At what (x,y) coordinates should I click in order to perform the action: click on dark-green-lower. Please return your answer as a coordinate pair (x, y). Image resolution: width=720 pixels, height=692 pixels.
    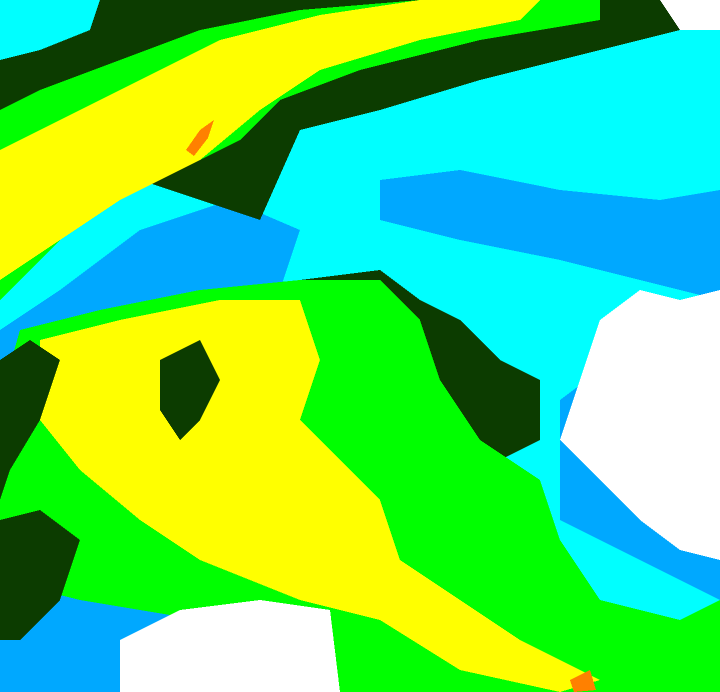
    Looking at the image, I should click on (190, 390).